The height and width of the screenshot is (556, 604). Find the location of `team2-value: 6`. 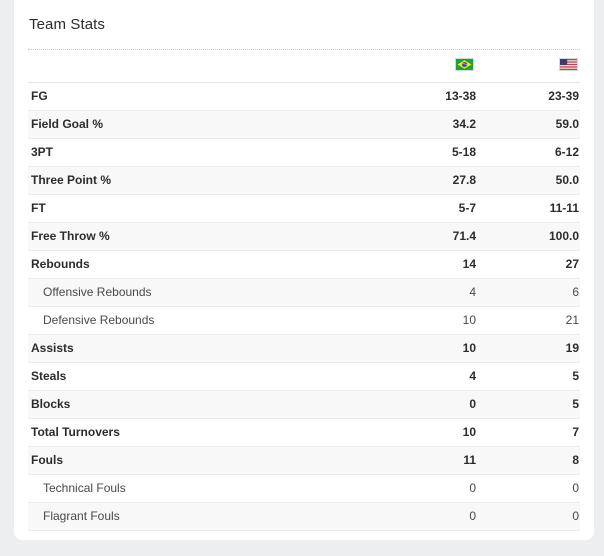

team2-value: 6 is located at coordinates (575, 292).